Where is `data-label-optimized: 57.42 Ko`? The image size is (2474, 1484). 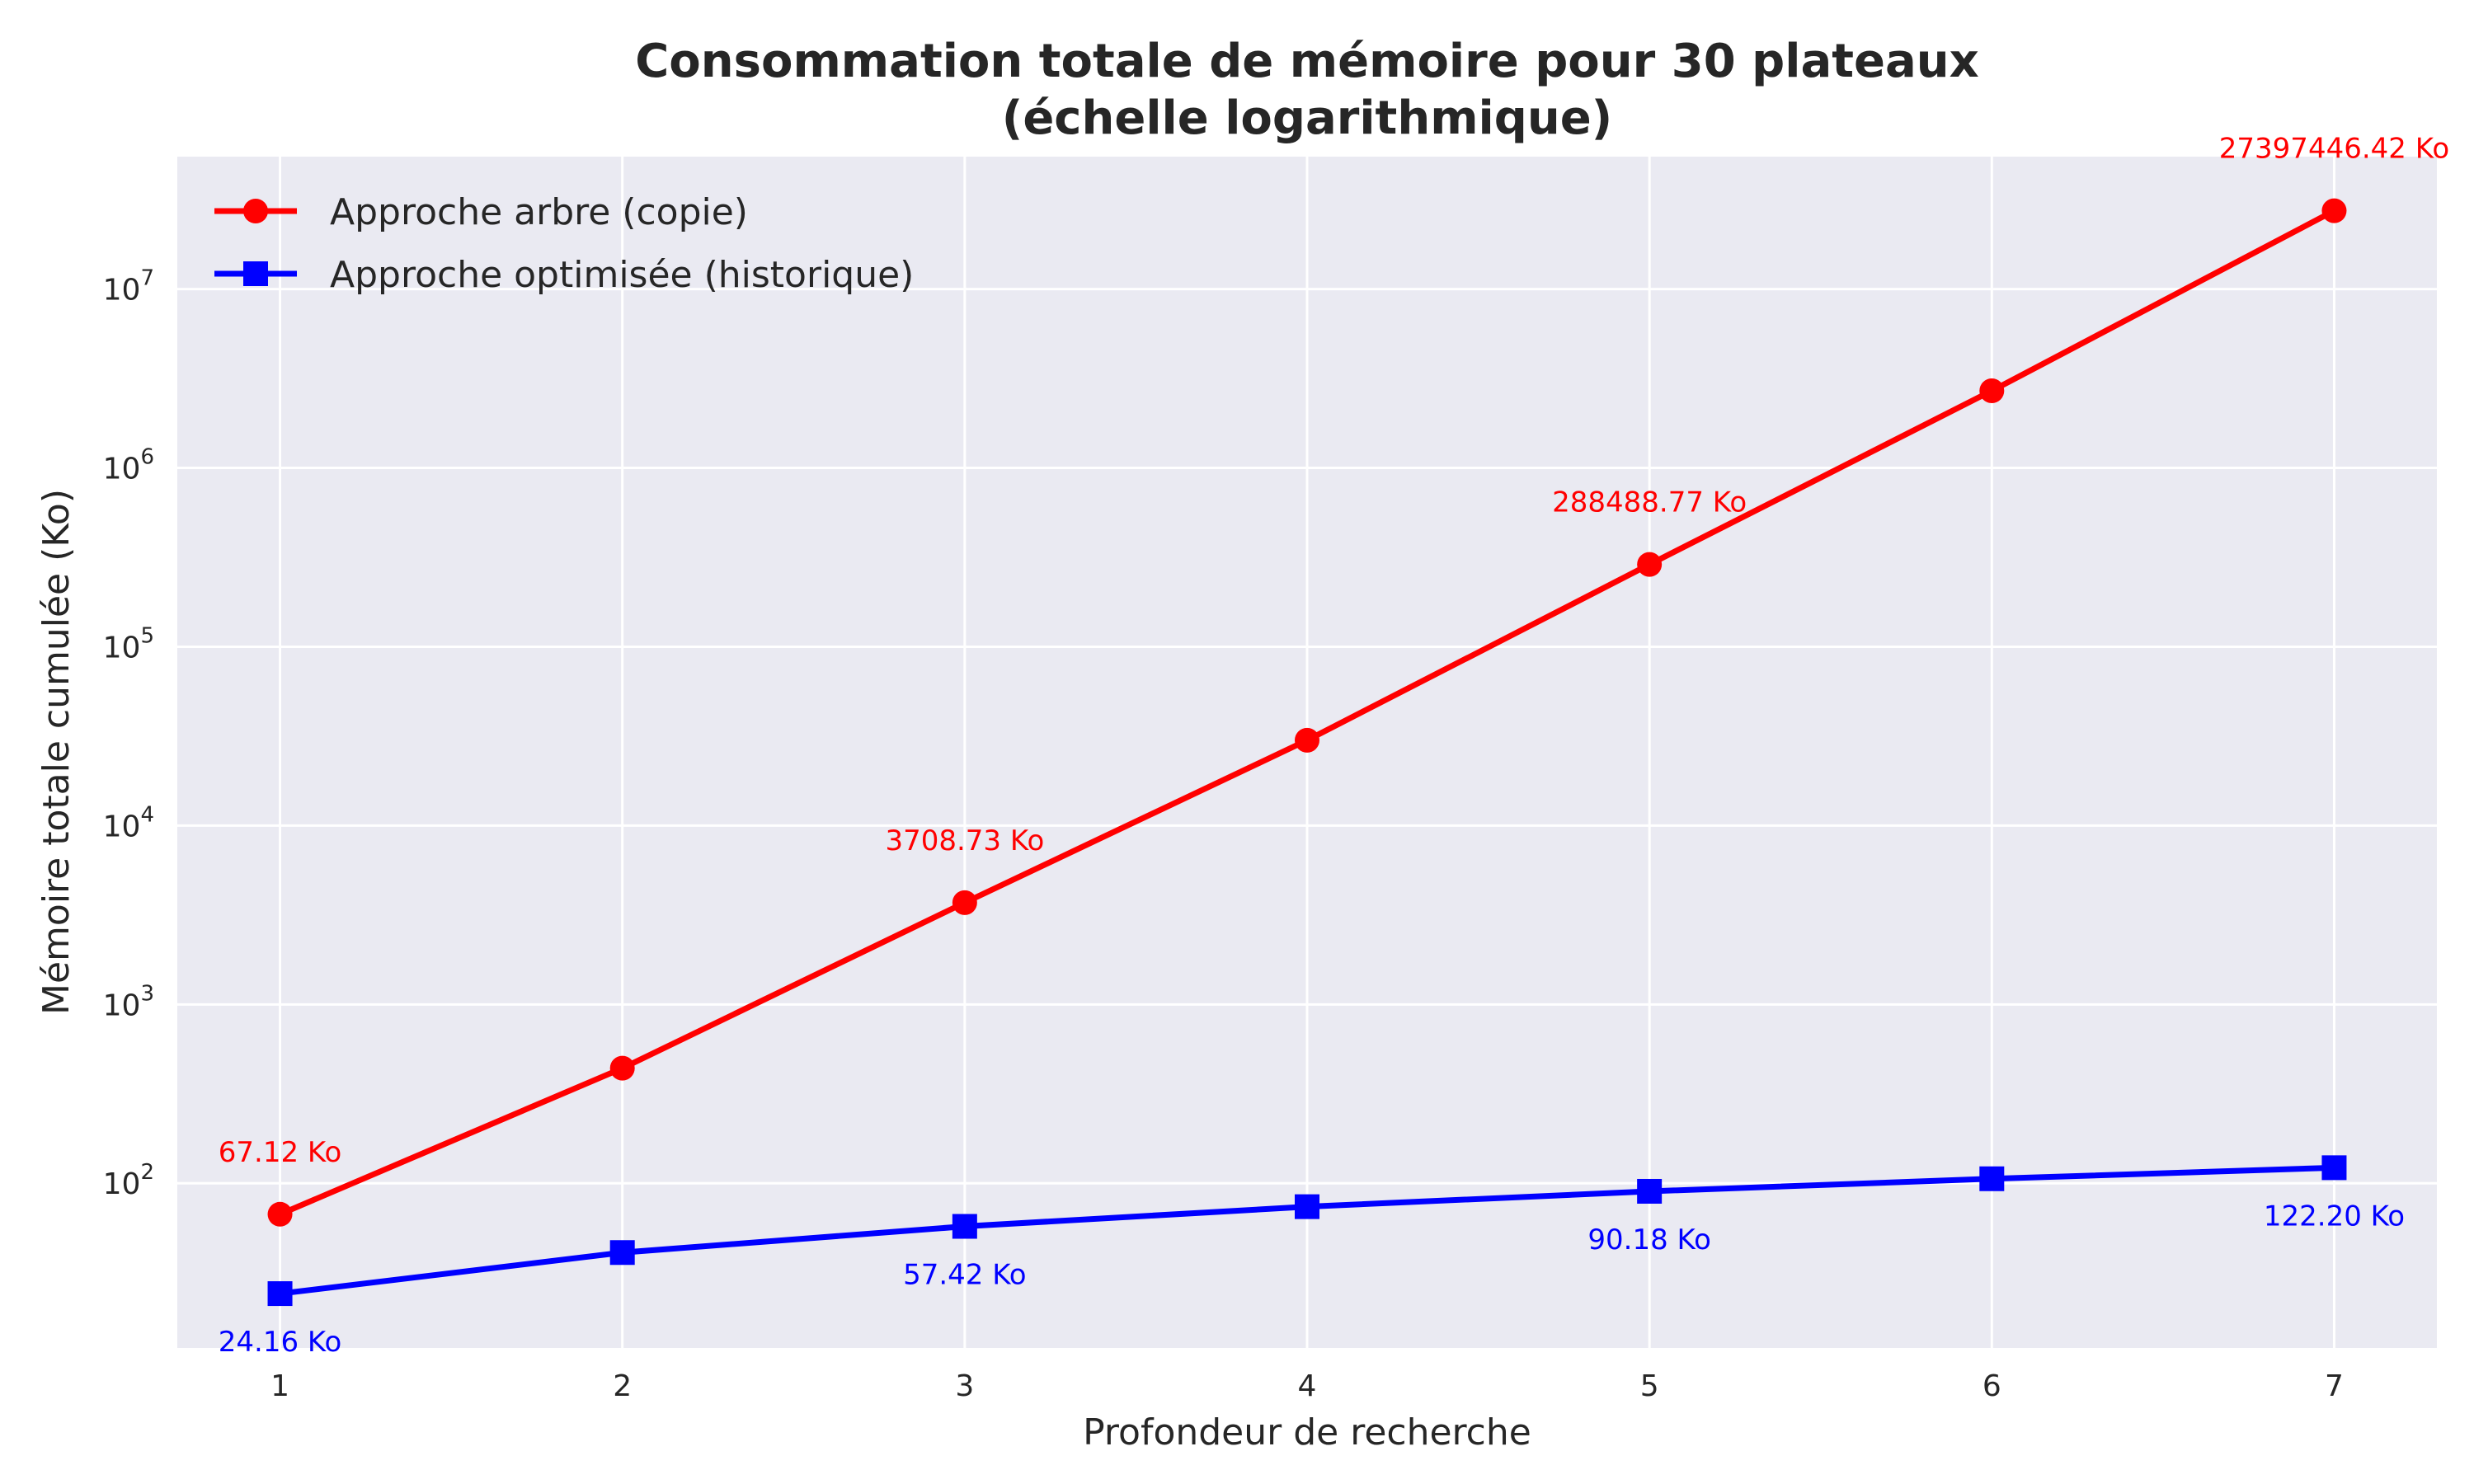
data-label-optimized: 57.42 Ko is located at coordinates (965, 1275).